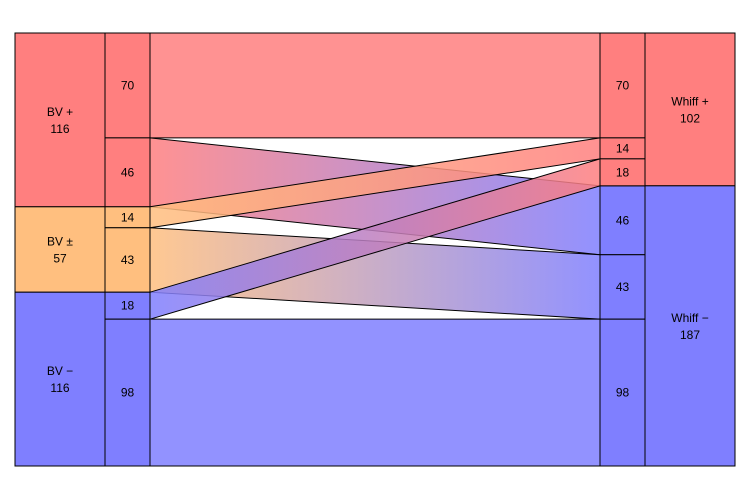  I want to click on right-segment-value-plus-to-plus: 70, so click(623, 85).